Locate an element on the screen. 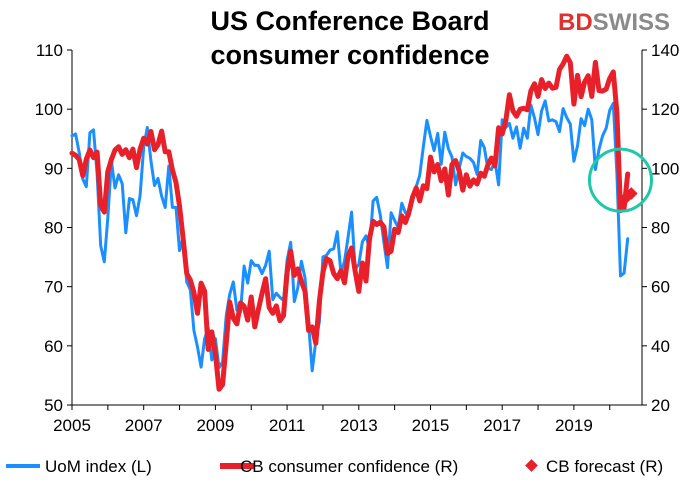  y-left-tick-label: 50 is located at coordinates (53, 405).